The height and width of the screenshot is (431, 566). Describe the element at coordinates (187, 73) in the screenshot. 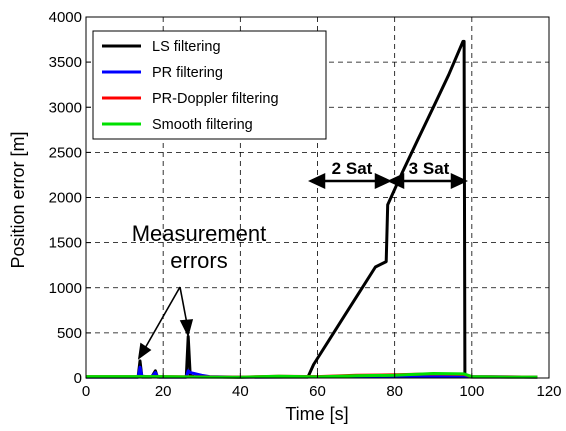

I see `legend-label-pr: PR filtering` at that location.